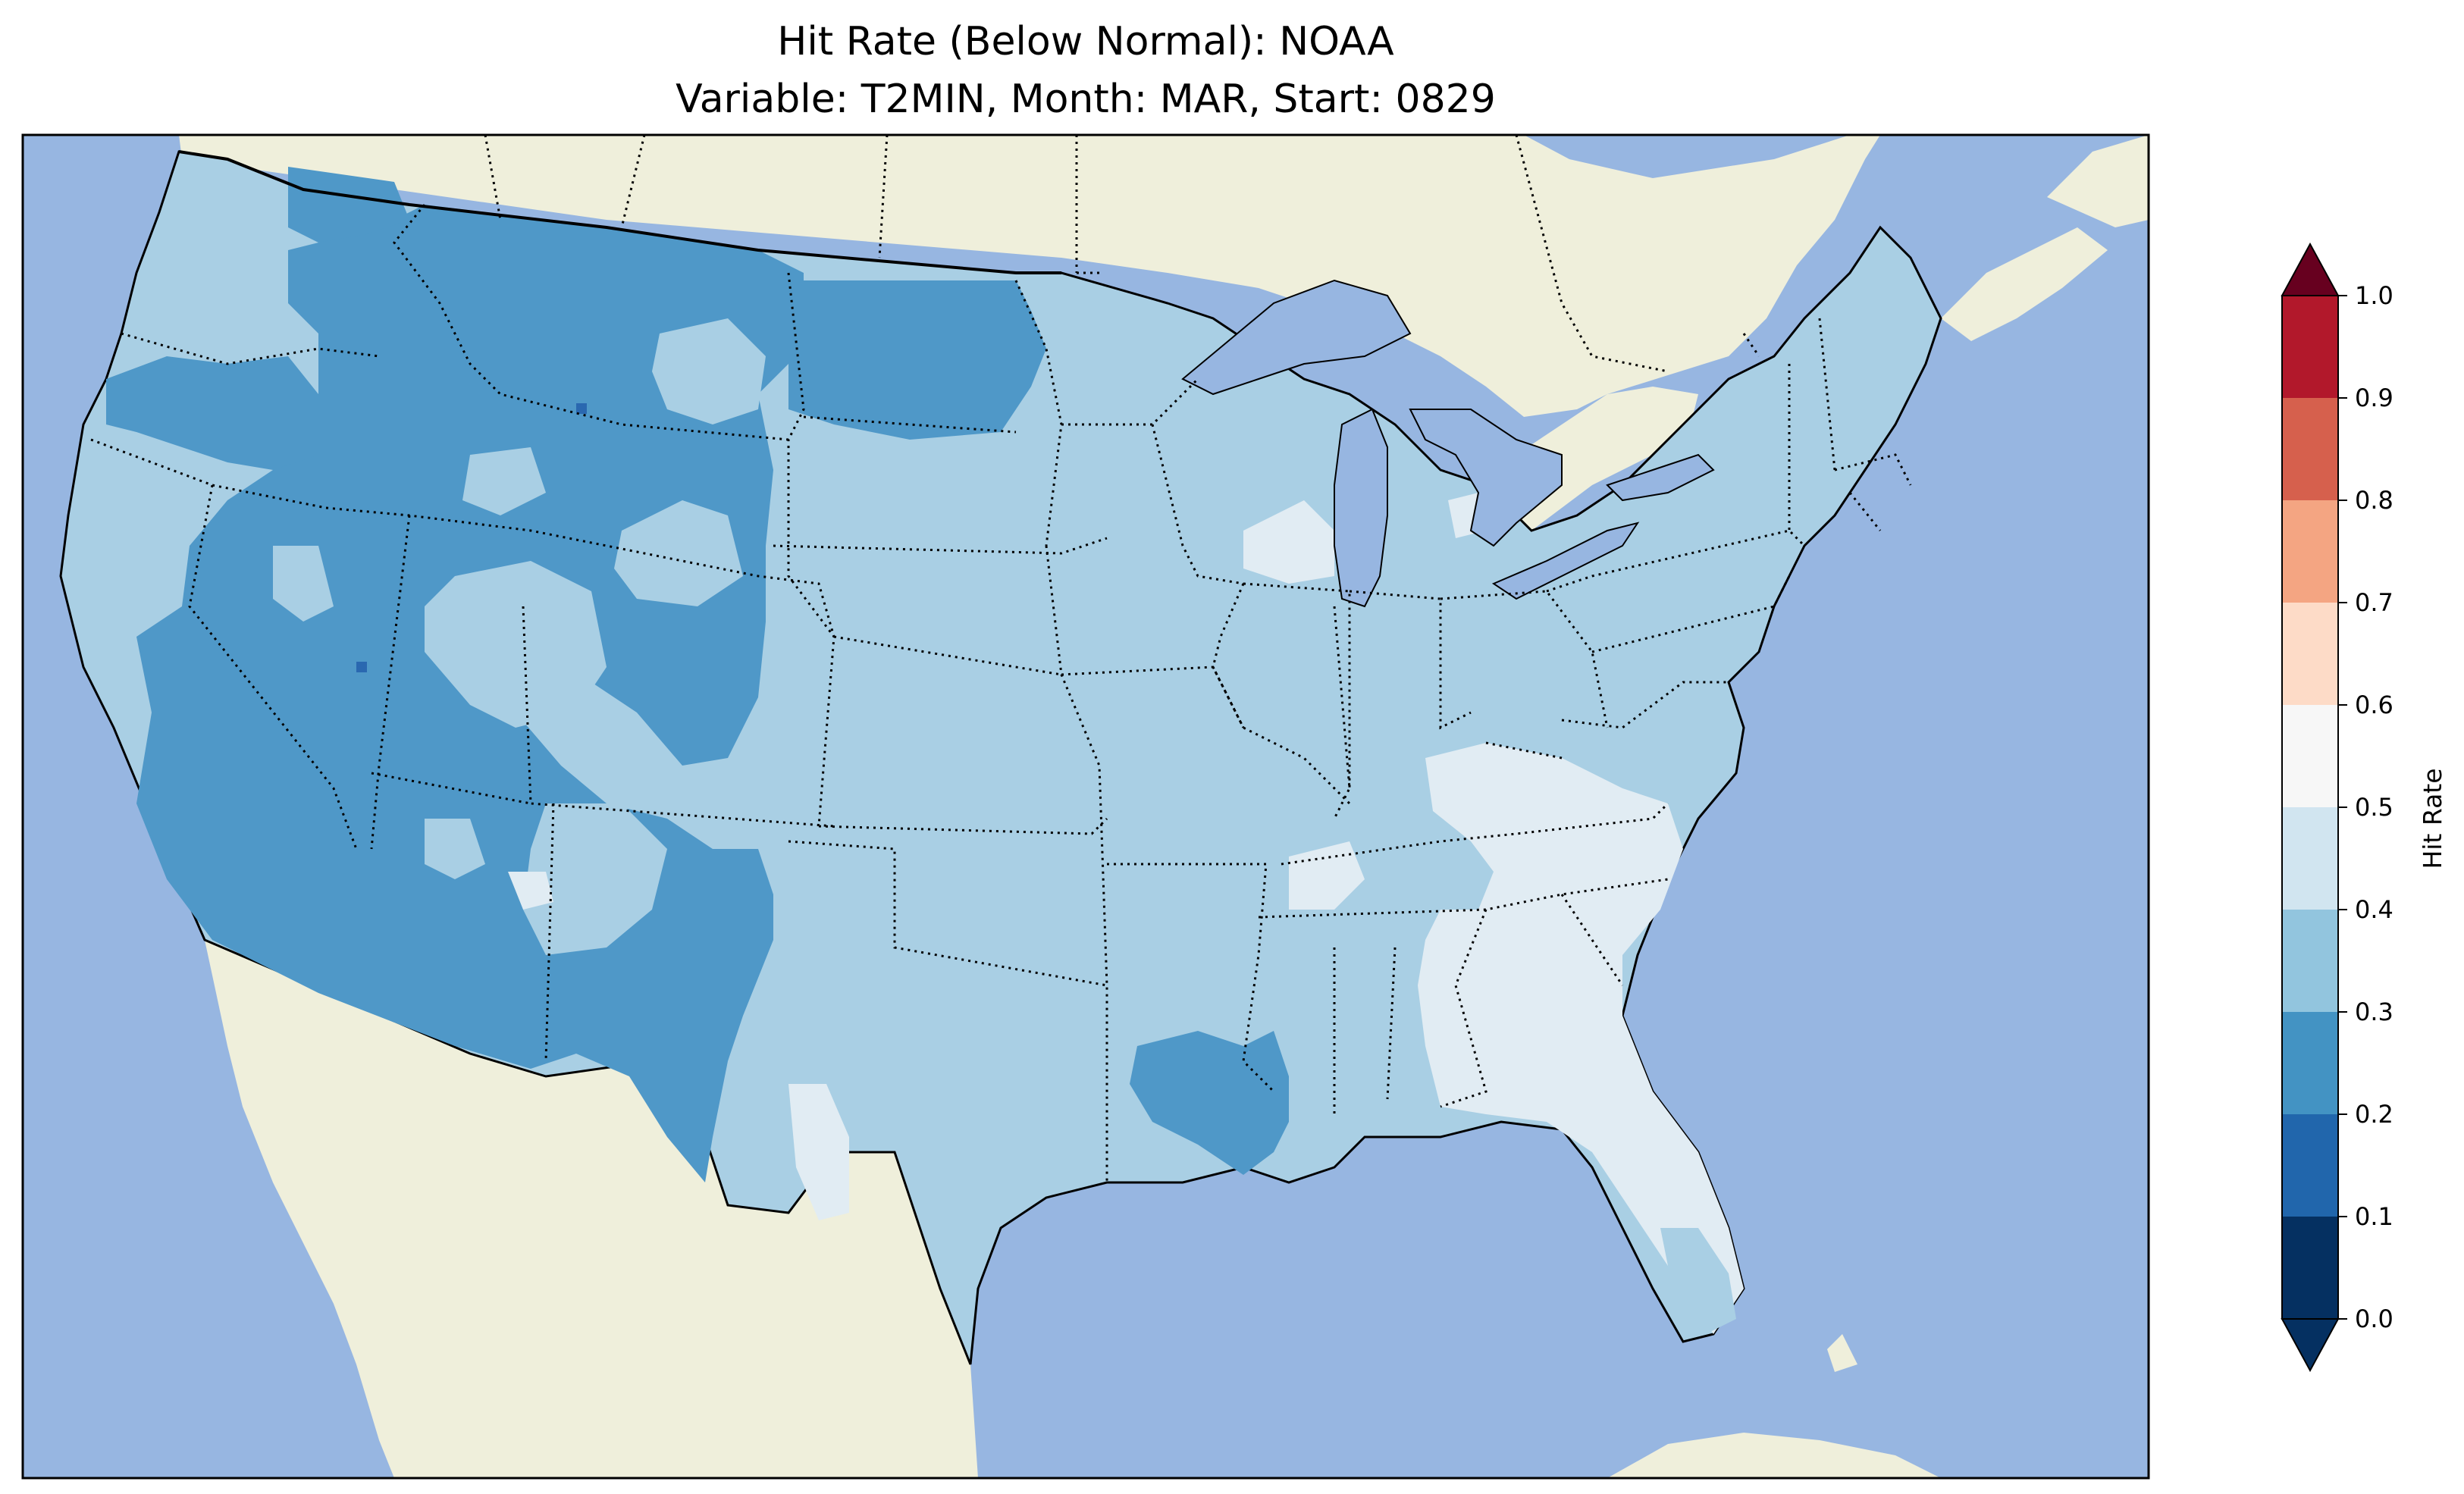  I want to click on baja-california-land, so click(315, 1163).